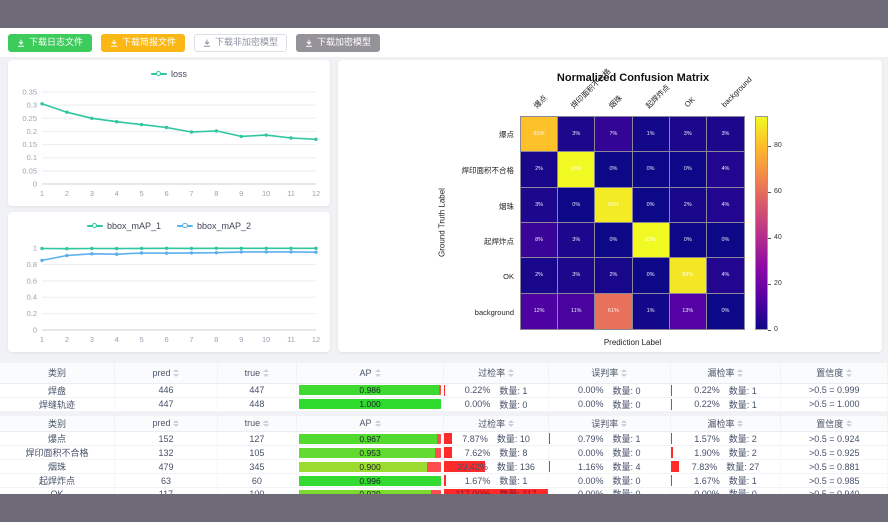 The height and width of the screenshot is (522, 888). What do you see at coordinates (834, 404) in the screenshot?
I see `cell-confidence: >0.5 = 1.000` at bounding box center [834, 404].